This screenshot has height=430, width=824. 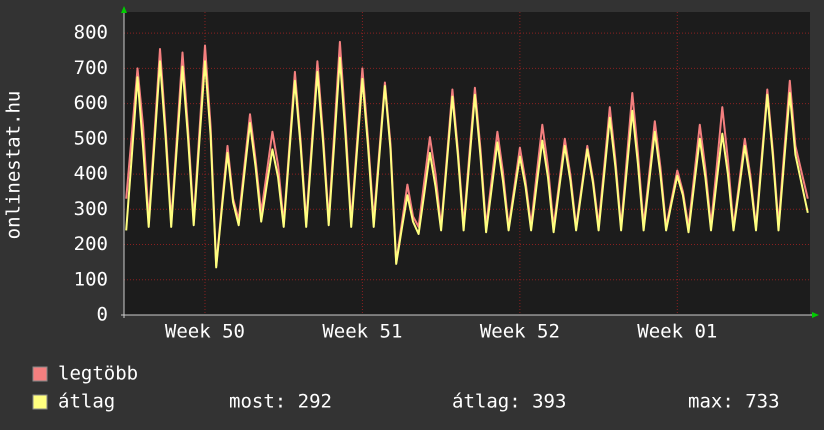 I want to click on x-tick-label: Week 50, so click(x=205, y=332).